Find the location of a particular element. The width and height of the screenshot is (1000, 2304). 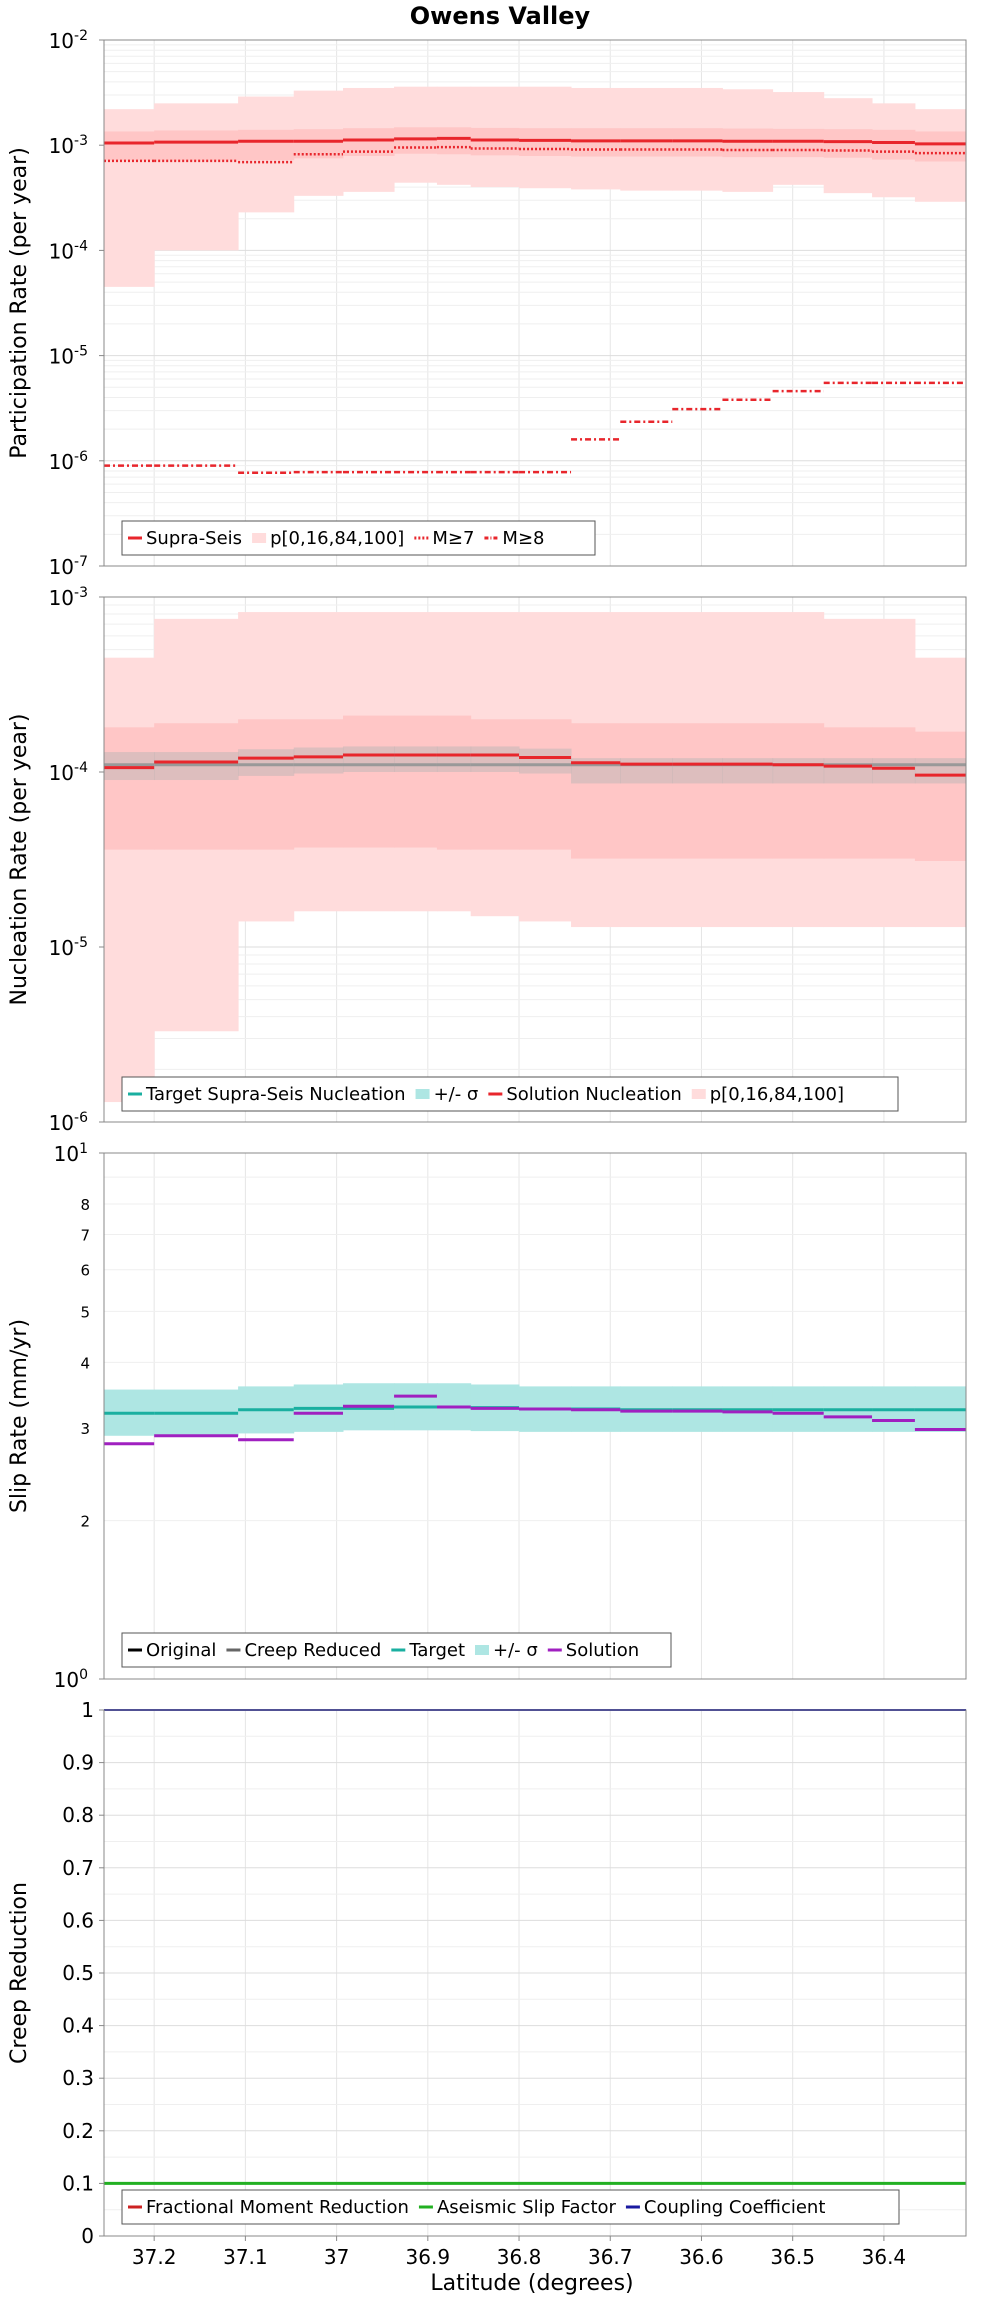

y-tick-label: 10⁻⁴ is located at coordinates (69, 250).